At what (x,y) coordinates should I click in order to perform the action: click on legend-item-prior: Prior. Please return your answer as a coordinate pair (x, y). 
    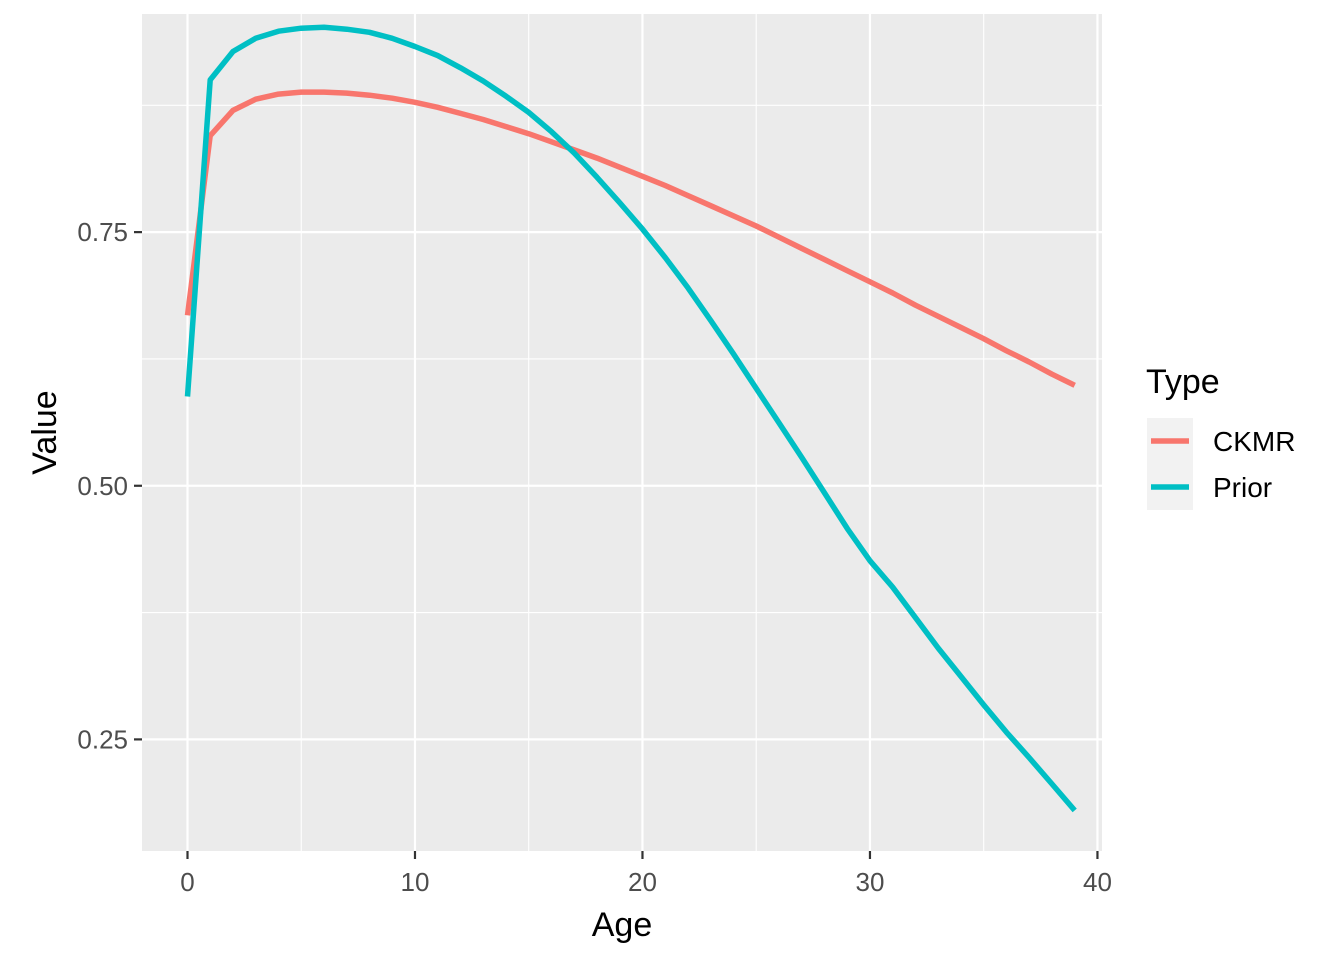
    Looking at the image, I should click on (1209, 487).